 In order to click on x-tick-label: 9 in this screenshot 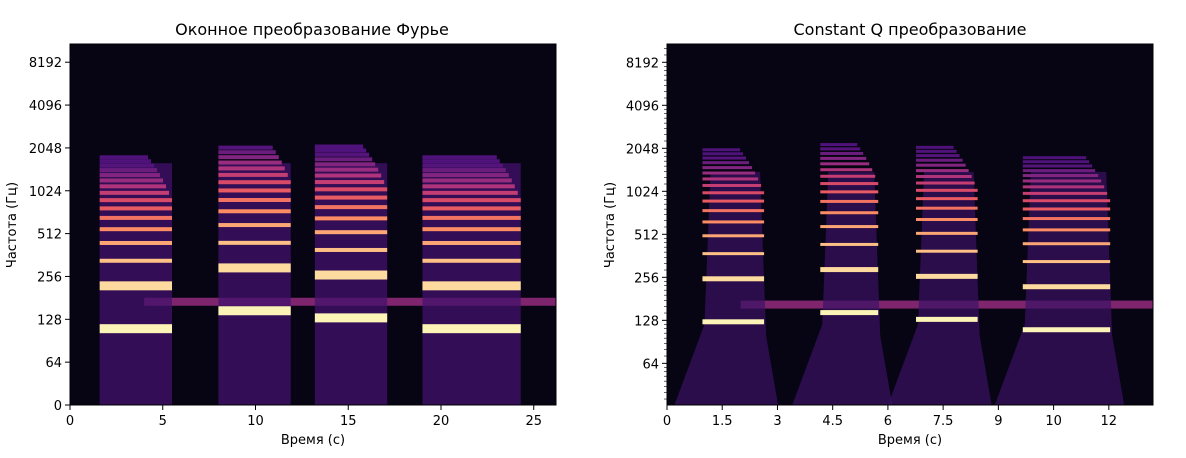, I will do `click(998, 421)`.